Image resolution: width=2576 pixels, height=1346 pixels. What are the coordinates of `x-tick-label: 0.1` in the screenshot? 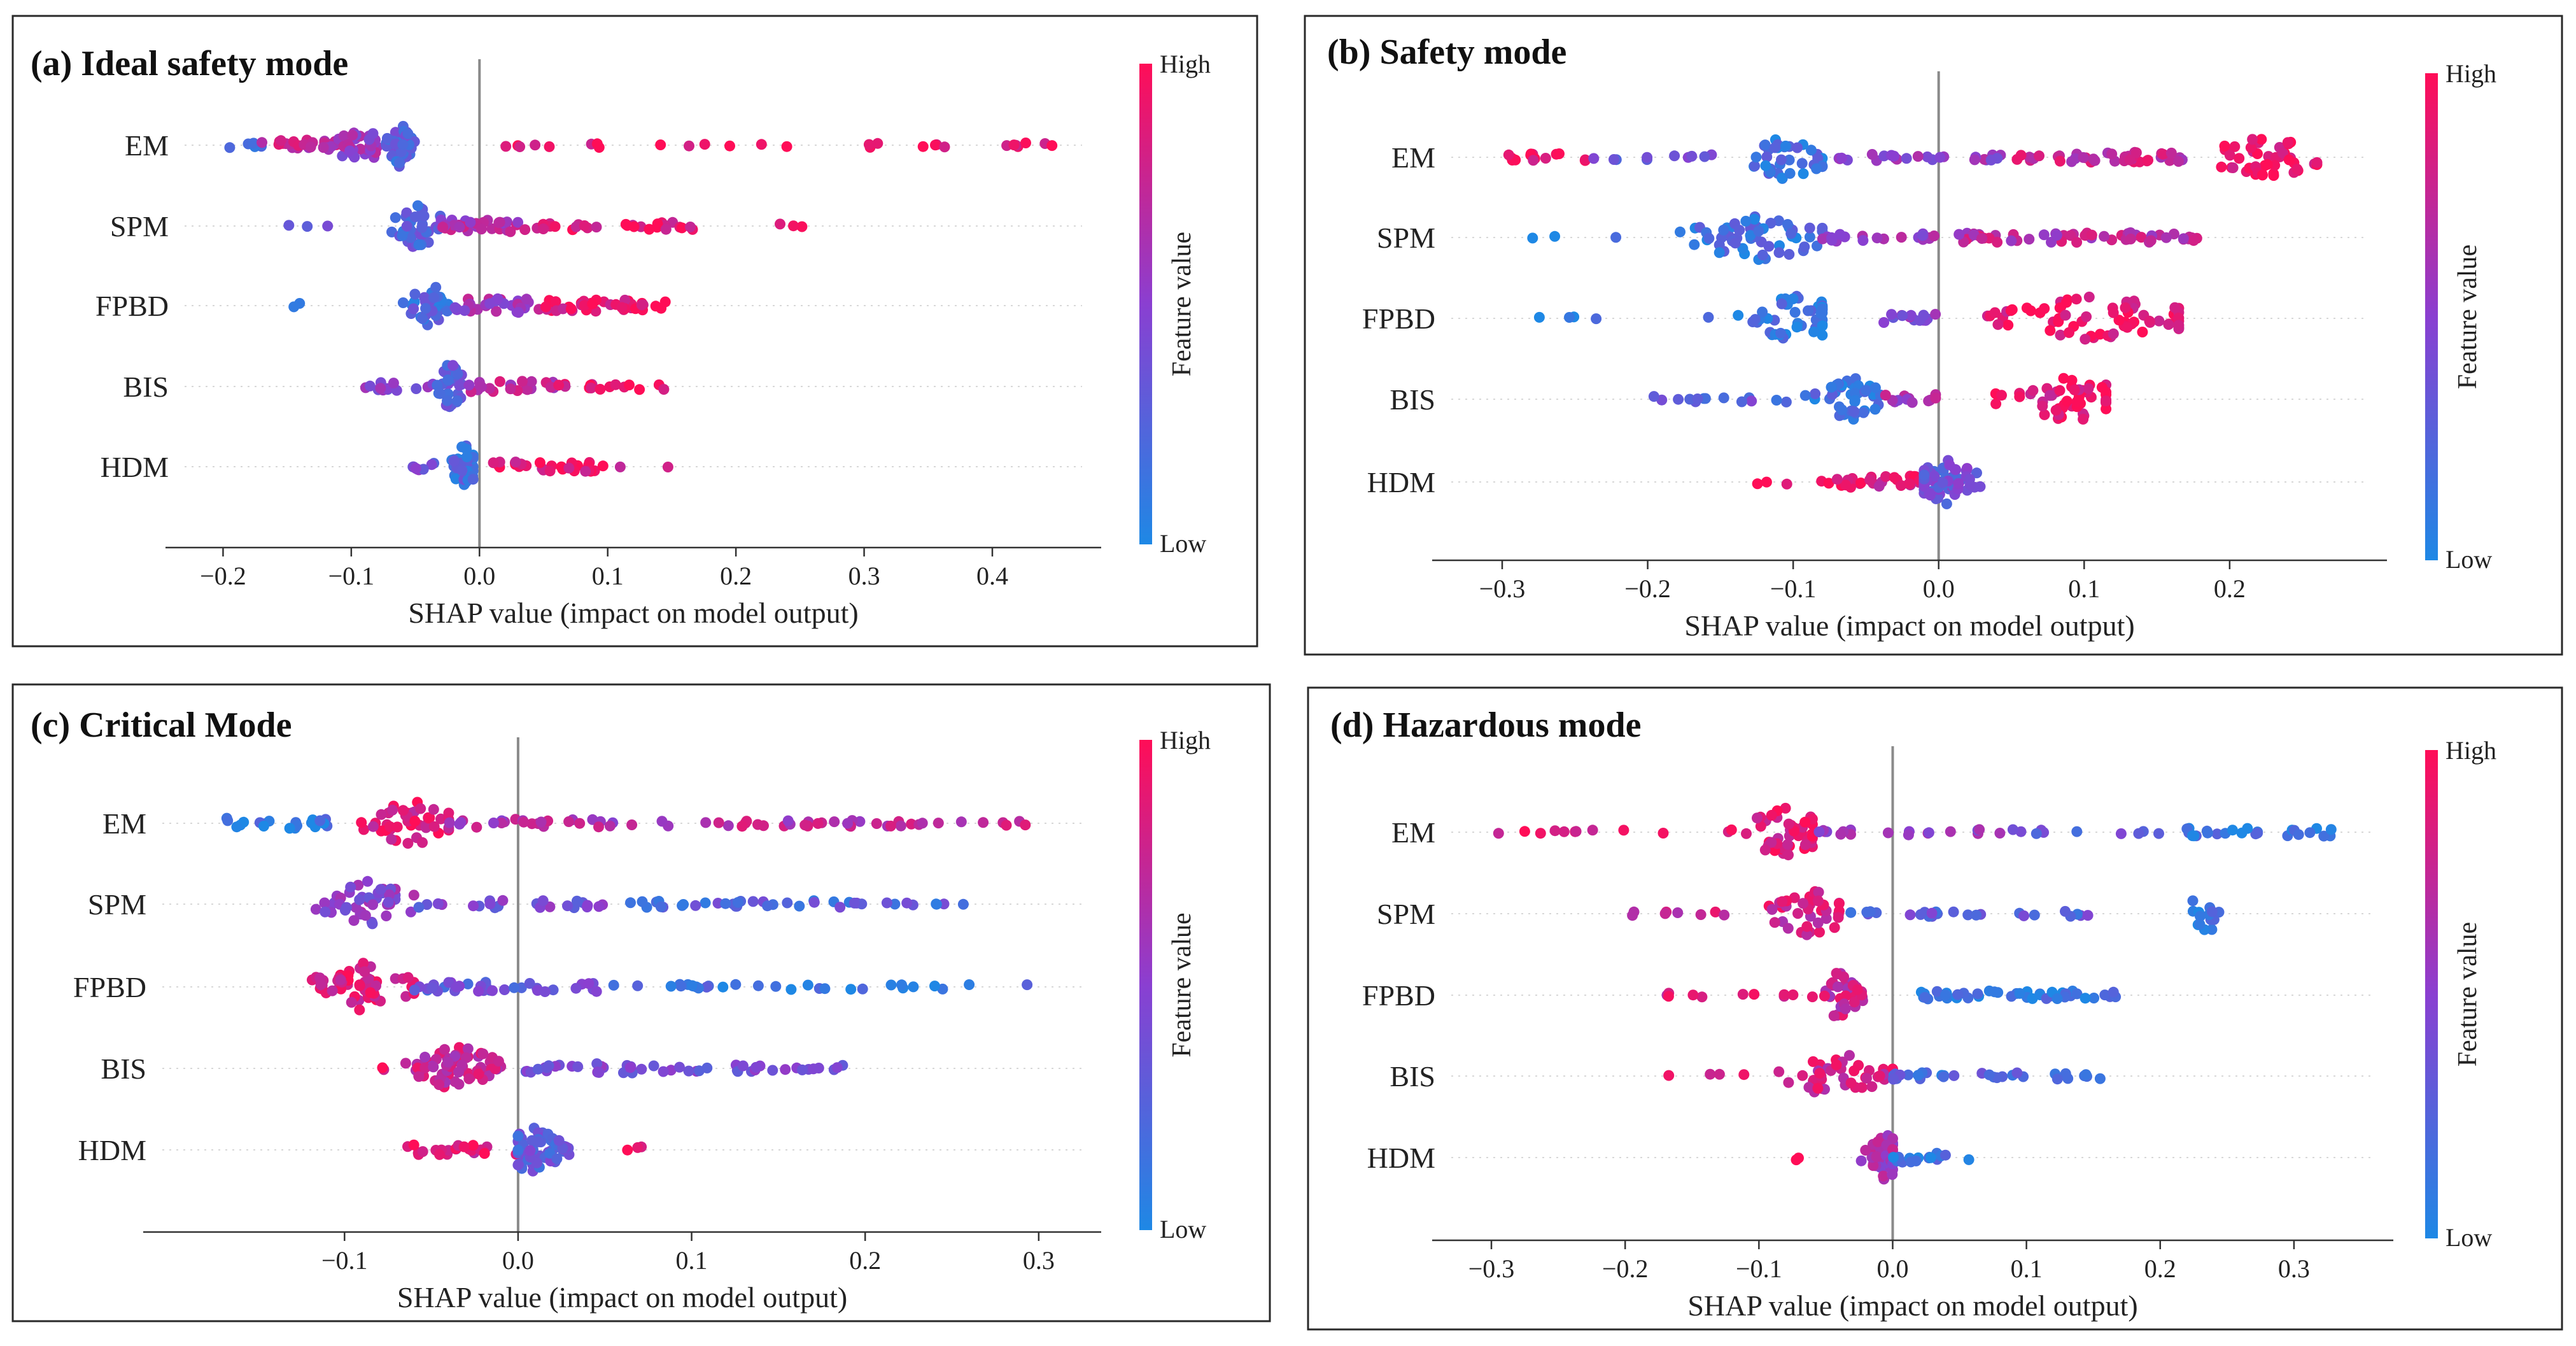 It's located at (2027, 1268).